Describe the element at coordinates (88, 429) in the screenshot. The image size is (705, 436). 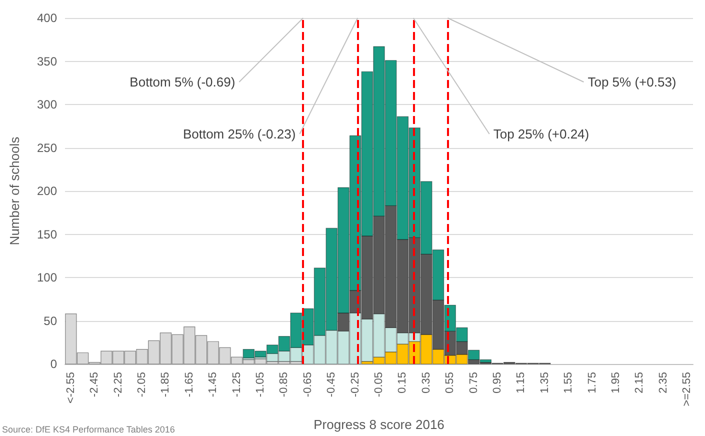
I see `source-note: Source: DfE KS4 Performance Tables 2016` at that location.